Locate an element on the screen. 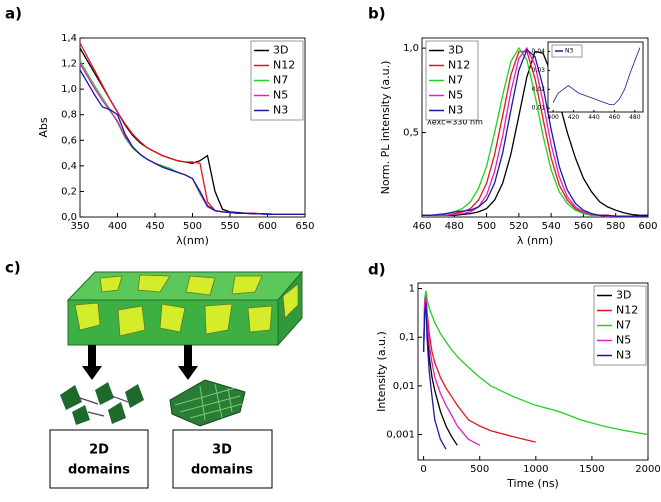  box-3d is located at coordinates (222, 459).